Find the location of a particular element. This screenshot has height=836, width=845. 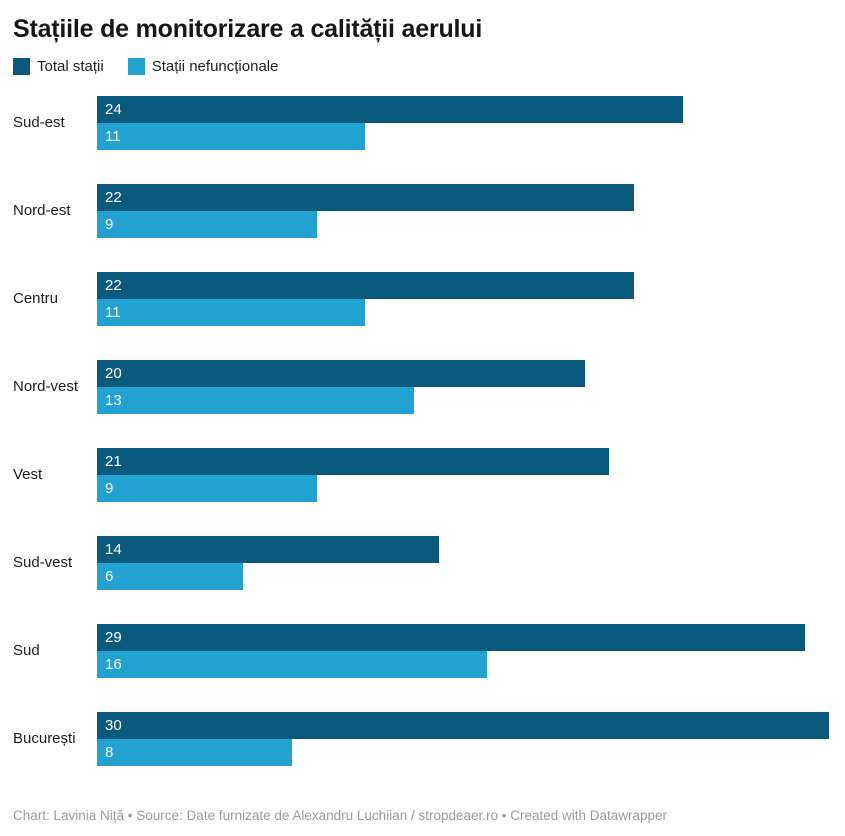

bar-value-label: 30 is located at coordinates (113, 725).